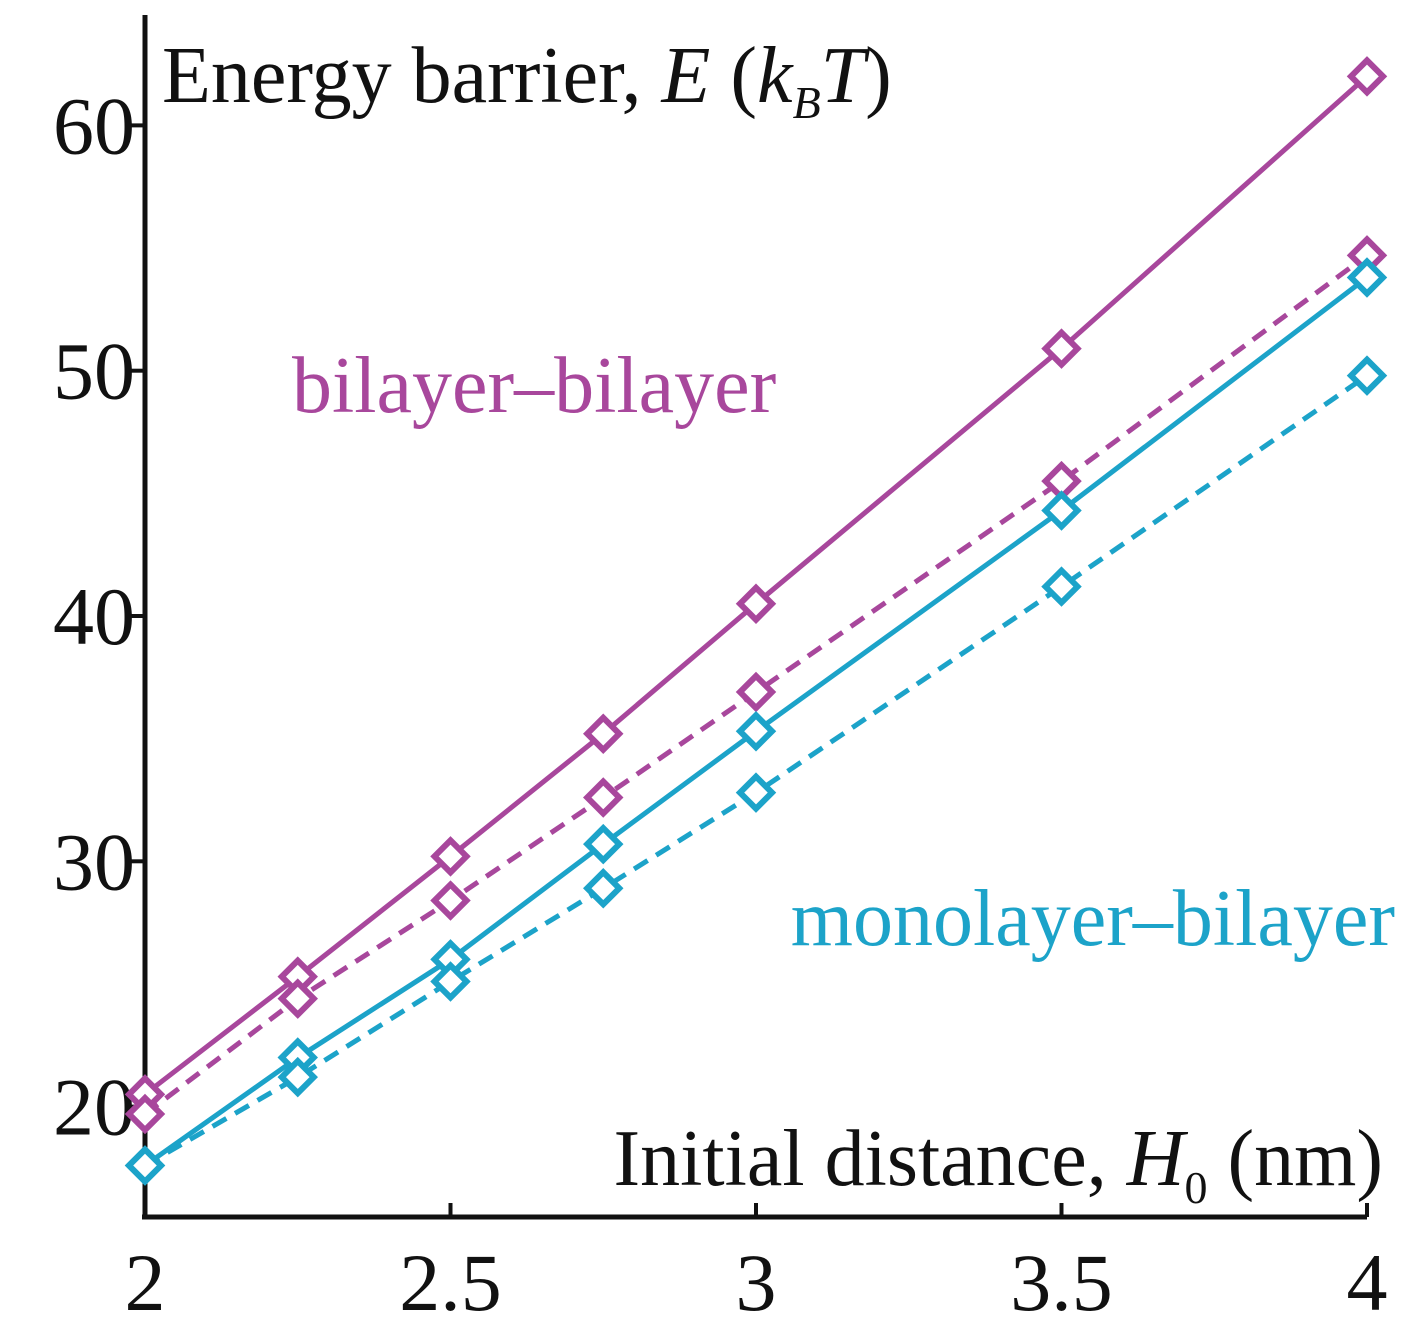 This screenshot has width=1413, height=1335. Describe the element at coordinates (998, 1164) in the screenshot. I see `x-axis-title: Initial distance, H0 (nm)` at that location.